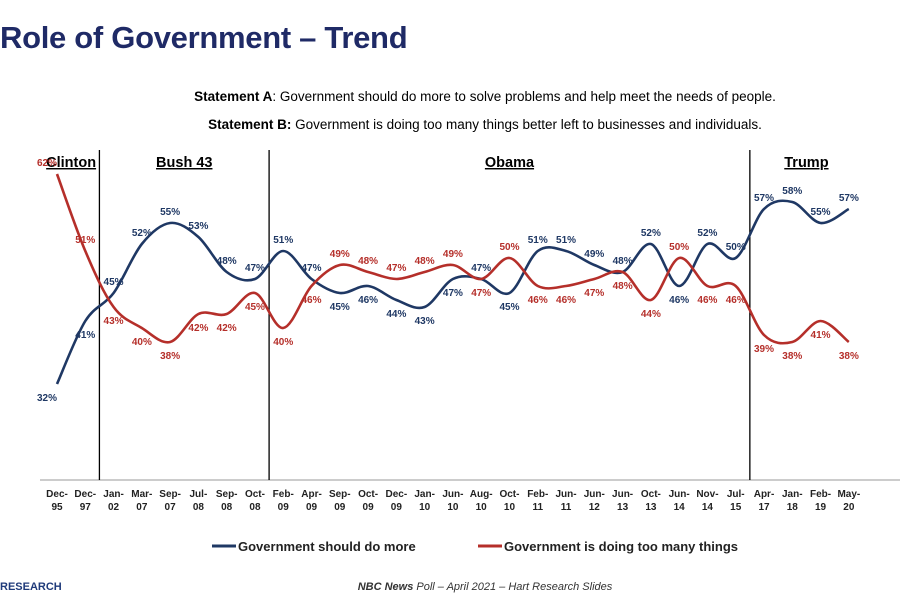 The width and height of the screenshot is (900, 600). I want to click on era-label: Clinton, so click(71, 163).